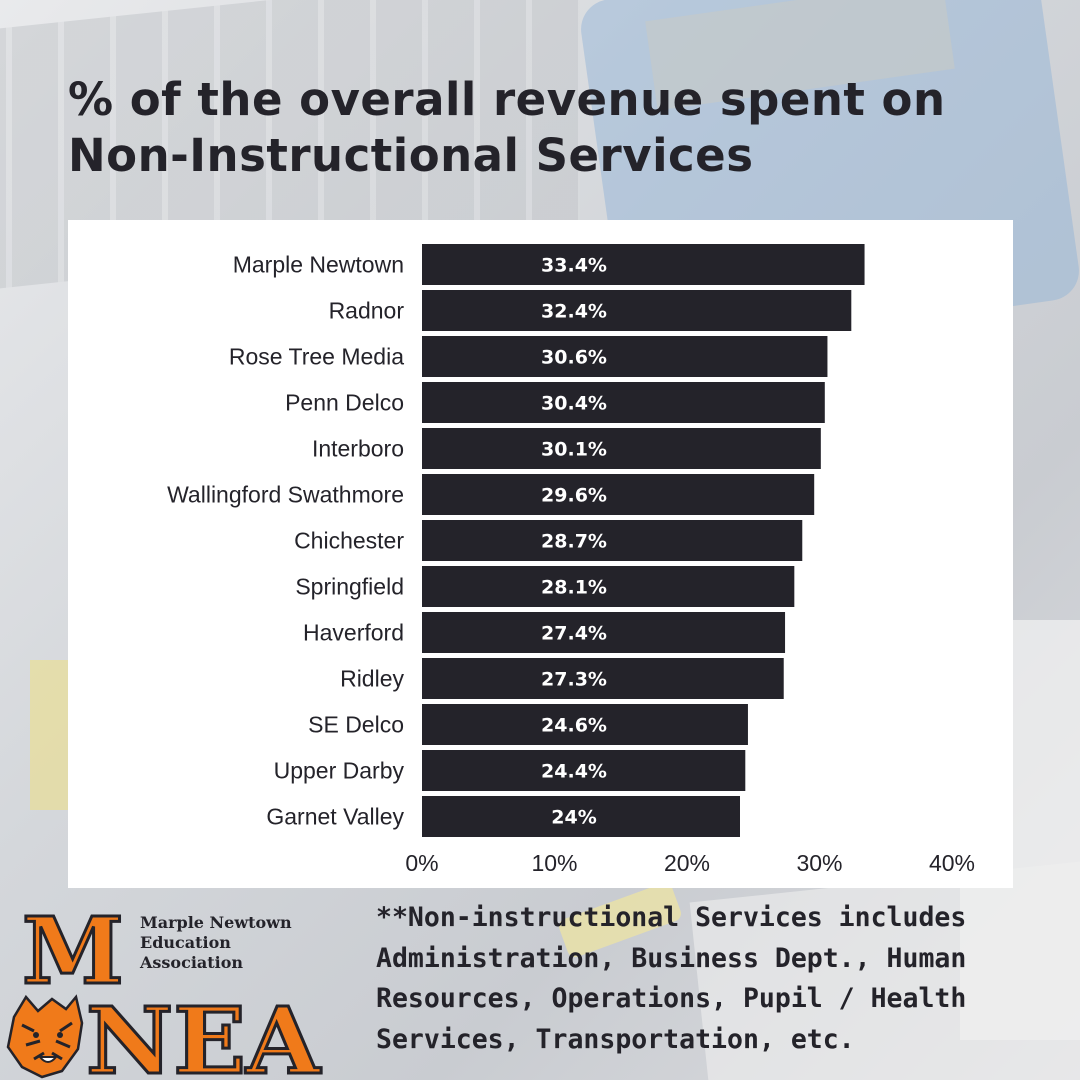 This screenshot has height=1080, width=1080. I want to click on logo-org-line-3: Association, so click(192, 962).